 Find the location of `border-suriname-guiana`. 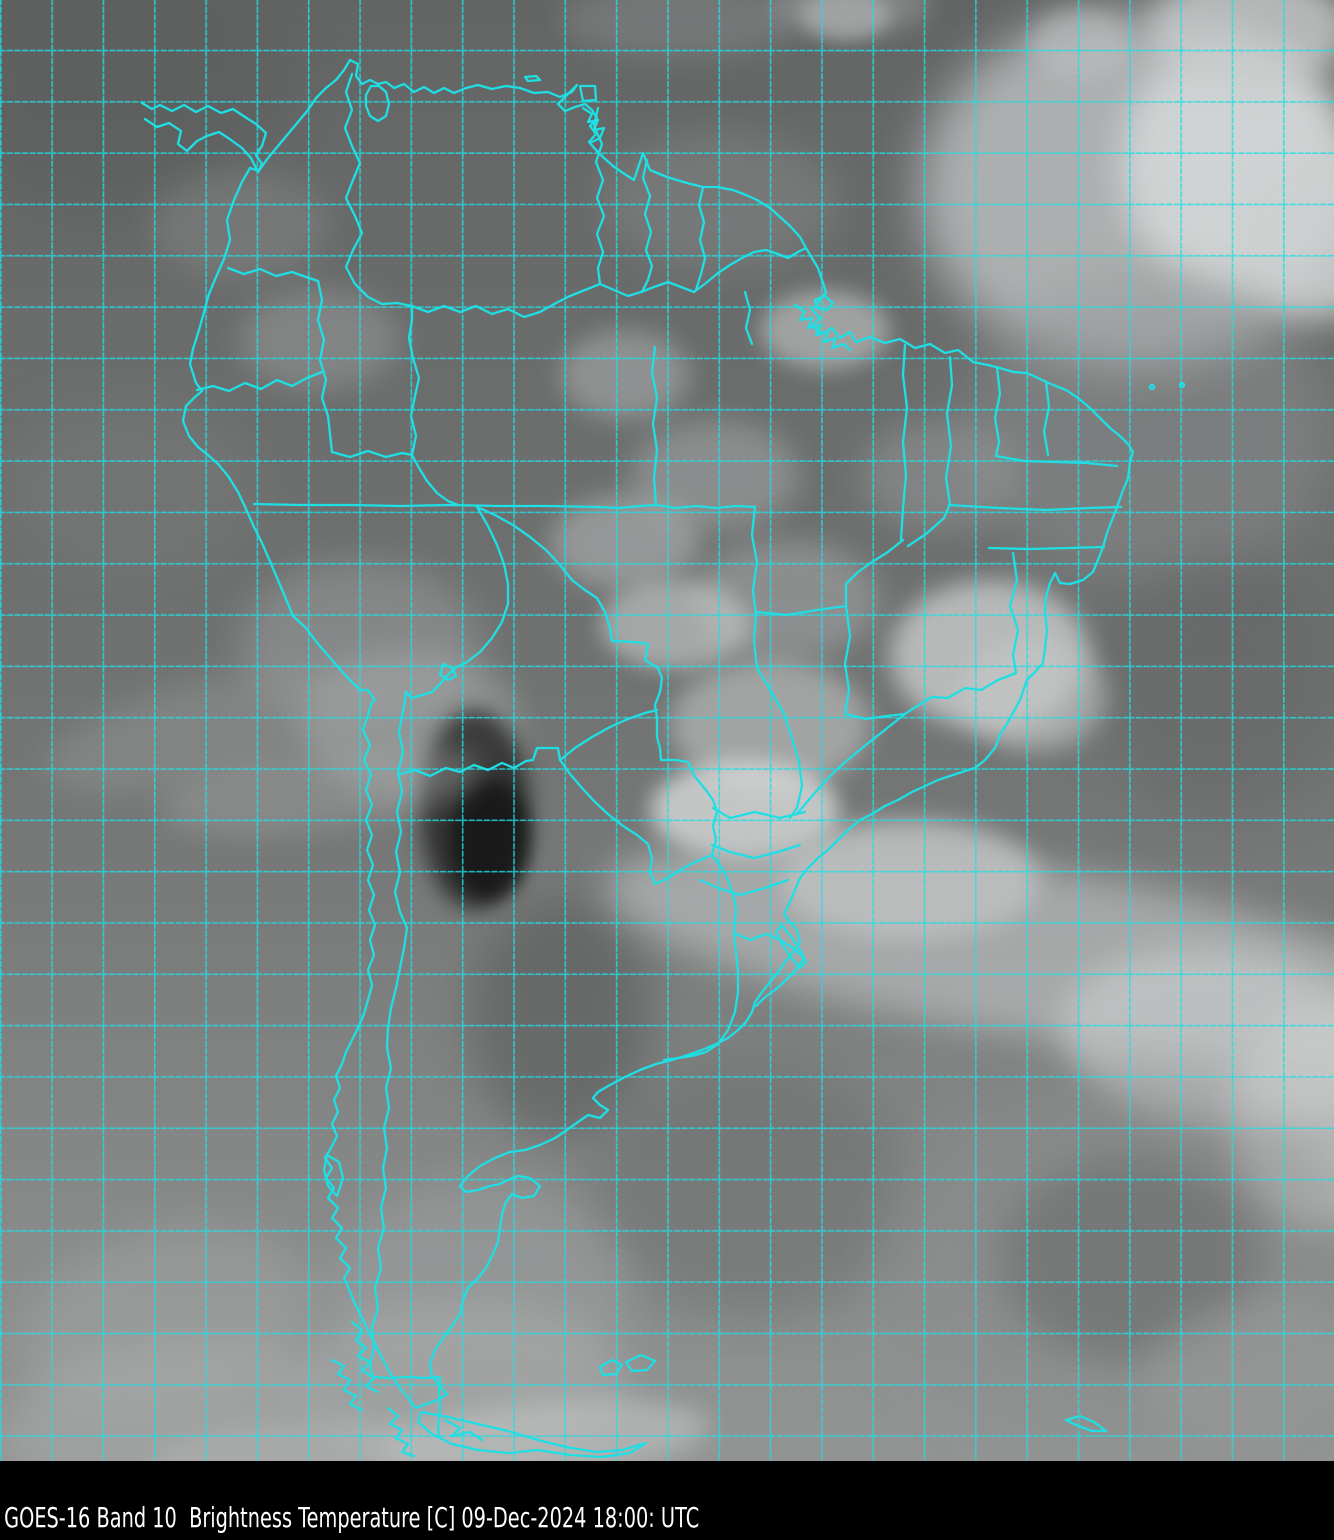

border-suriname-guiana is located at coordinates (700, 238).